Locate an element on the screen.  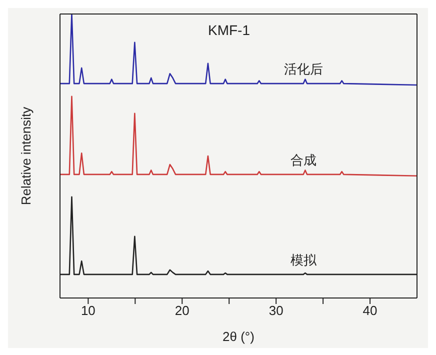
x-tick-label: 20 is located at coordinates (182, 310).